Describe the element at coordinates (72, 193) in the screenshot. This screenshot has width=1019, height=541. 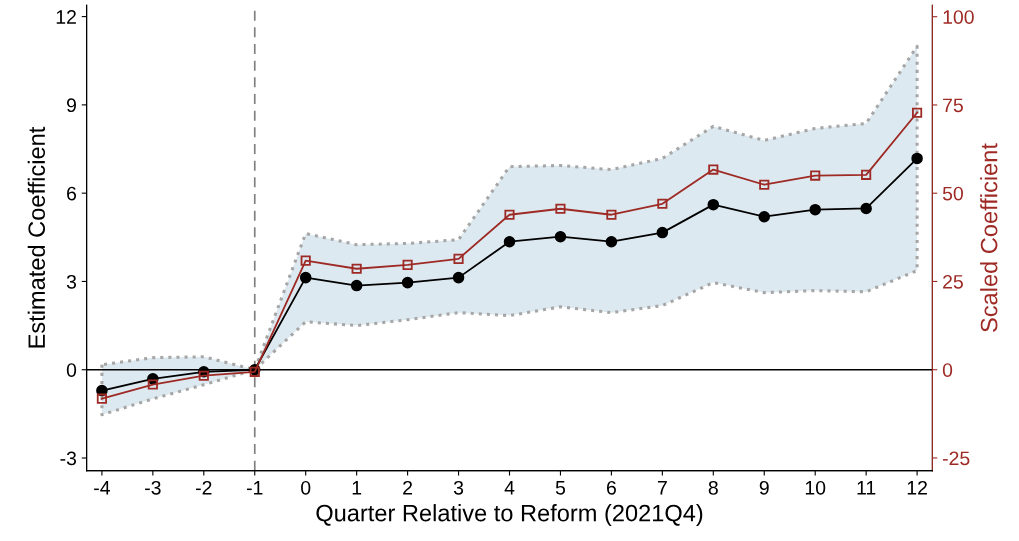
I see `y-tick-label: 6` at that location.